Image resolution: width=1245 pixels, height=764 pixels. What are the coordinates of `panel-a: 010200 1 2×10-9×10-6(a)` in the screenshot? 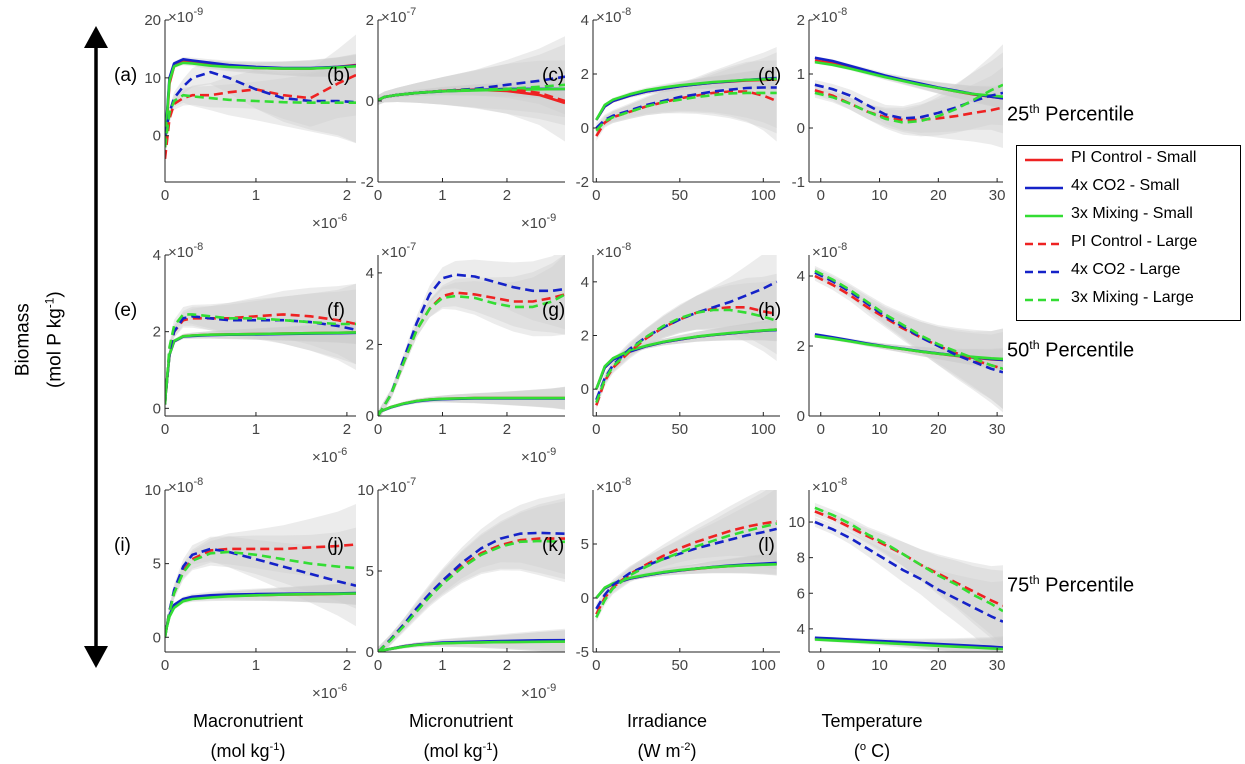 It's located at (235, 119).